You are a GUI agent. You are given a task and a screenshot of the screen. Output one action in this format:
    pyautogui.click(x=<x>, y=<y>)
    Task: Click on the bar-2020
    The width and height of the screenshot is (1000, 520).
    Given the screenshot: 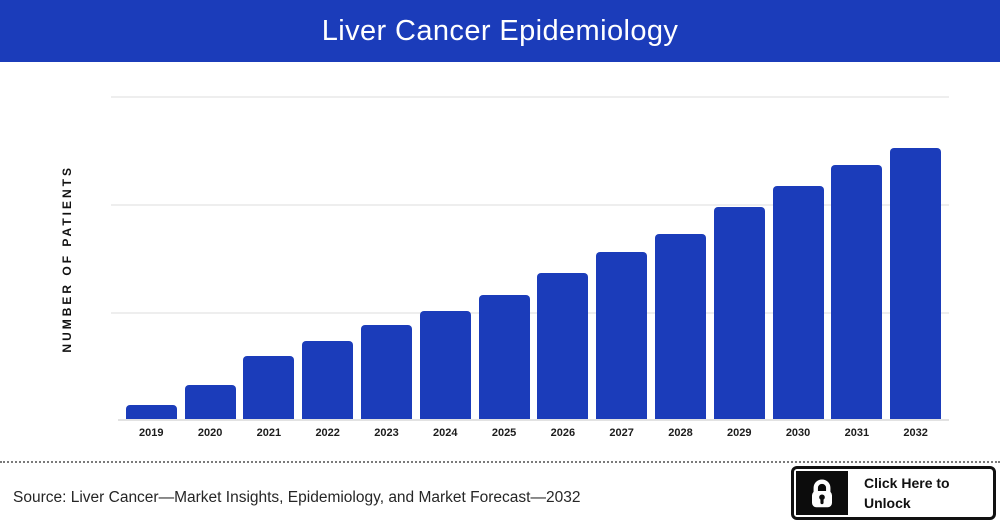 What is the action you would take?
    pyautogui.click(x=210, y=402)
    